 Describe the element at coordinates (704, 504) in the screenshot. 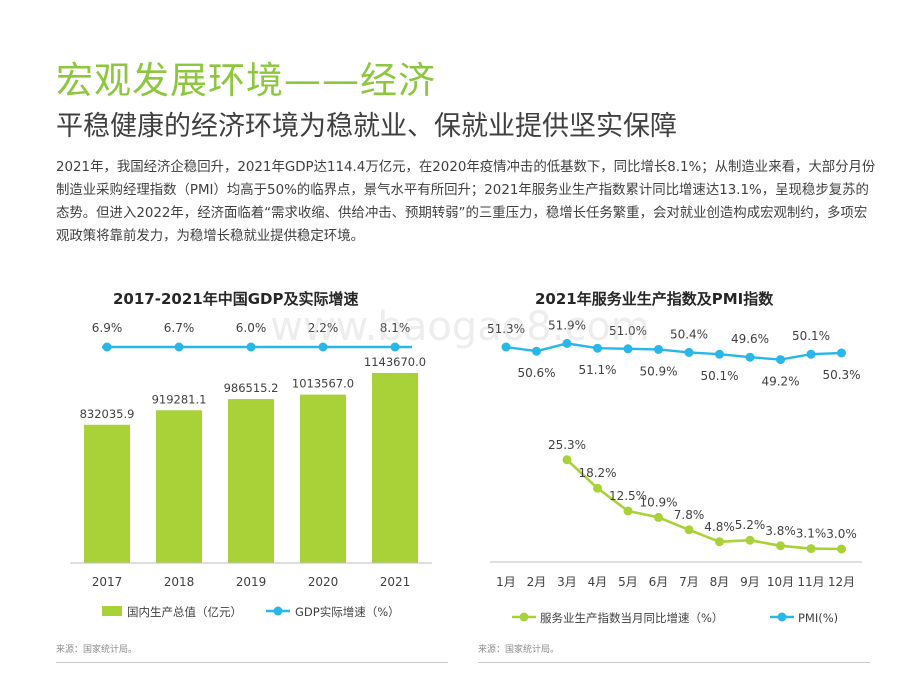

I see `service-index-line` at that location.